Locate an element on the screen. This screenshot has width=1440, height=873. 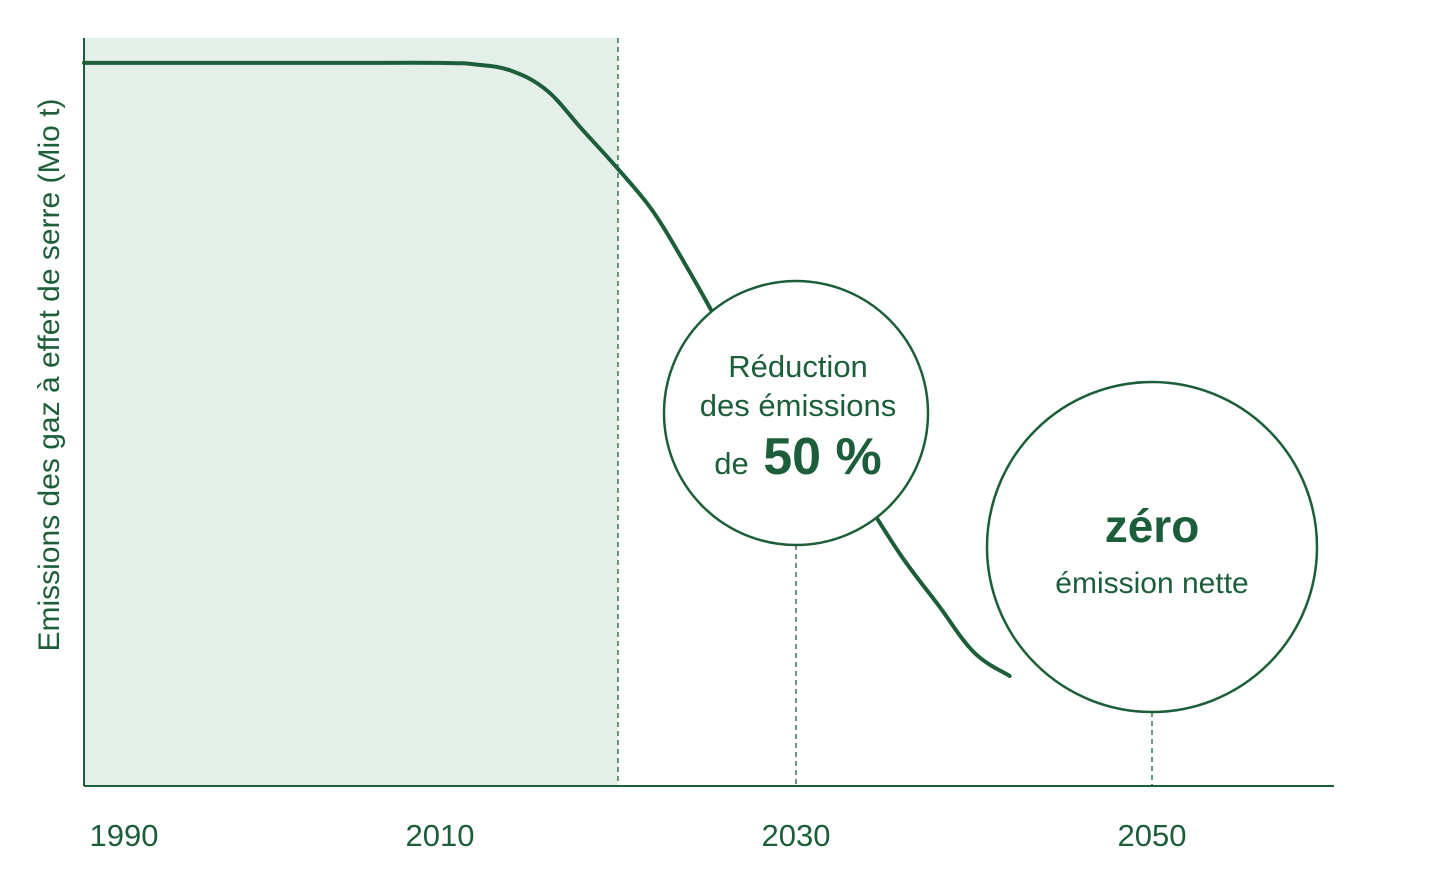
reduction-line1: Réduction is located at coordinates (798, 366).